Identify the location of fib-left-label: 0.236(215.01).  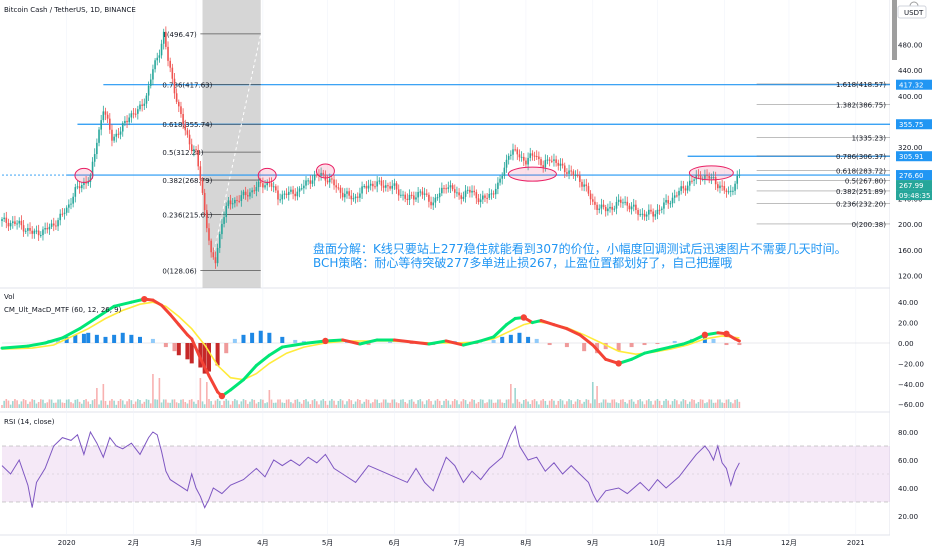
(187, 216).